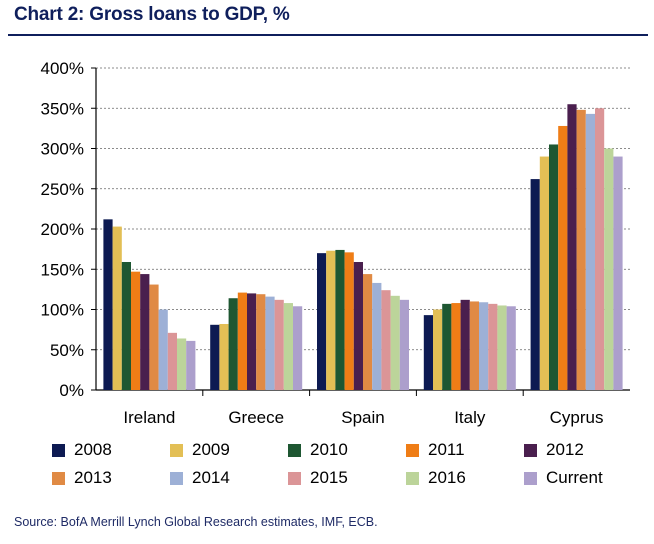 The width and height of the screenshot is (654, 544). What do you see at coordinates (152, 14) in the screenshot?
I see `chart-title: Chart 2: Gross loans to GDP, %` at bounding box center [152, 14].